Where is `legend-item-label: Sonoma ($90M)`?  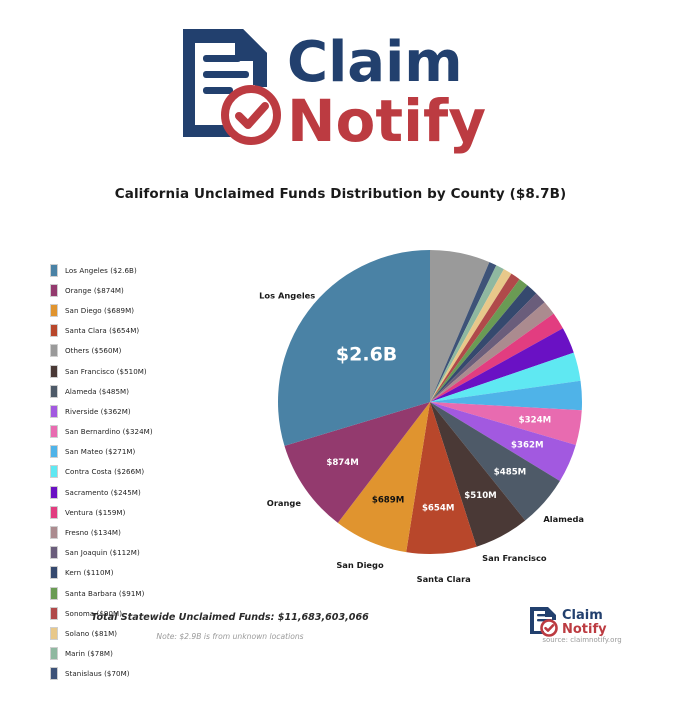
legend-item-label: Sonoma ($90M) is located at coordinates (94, 613).